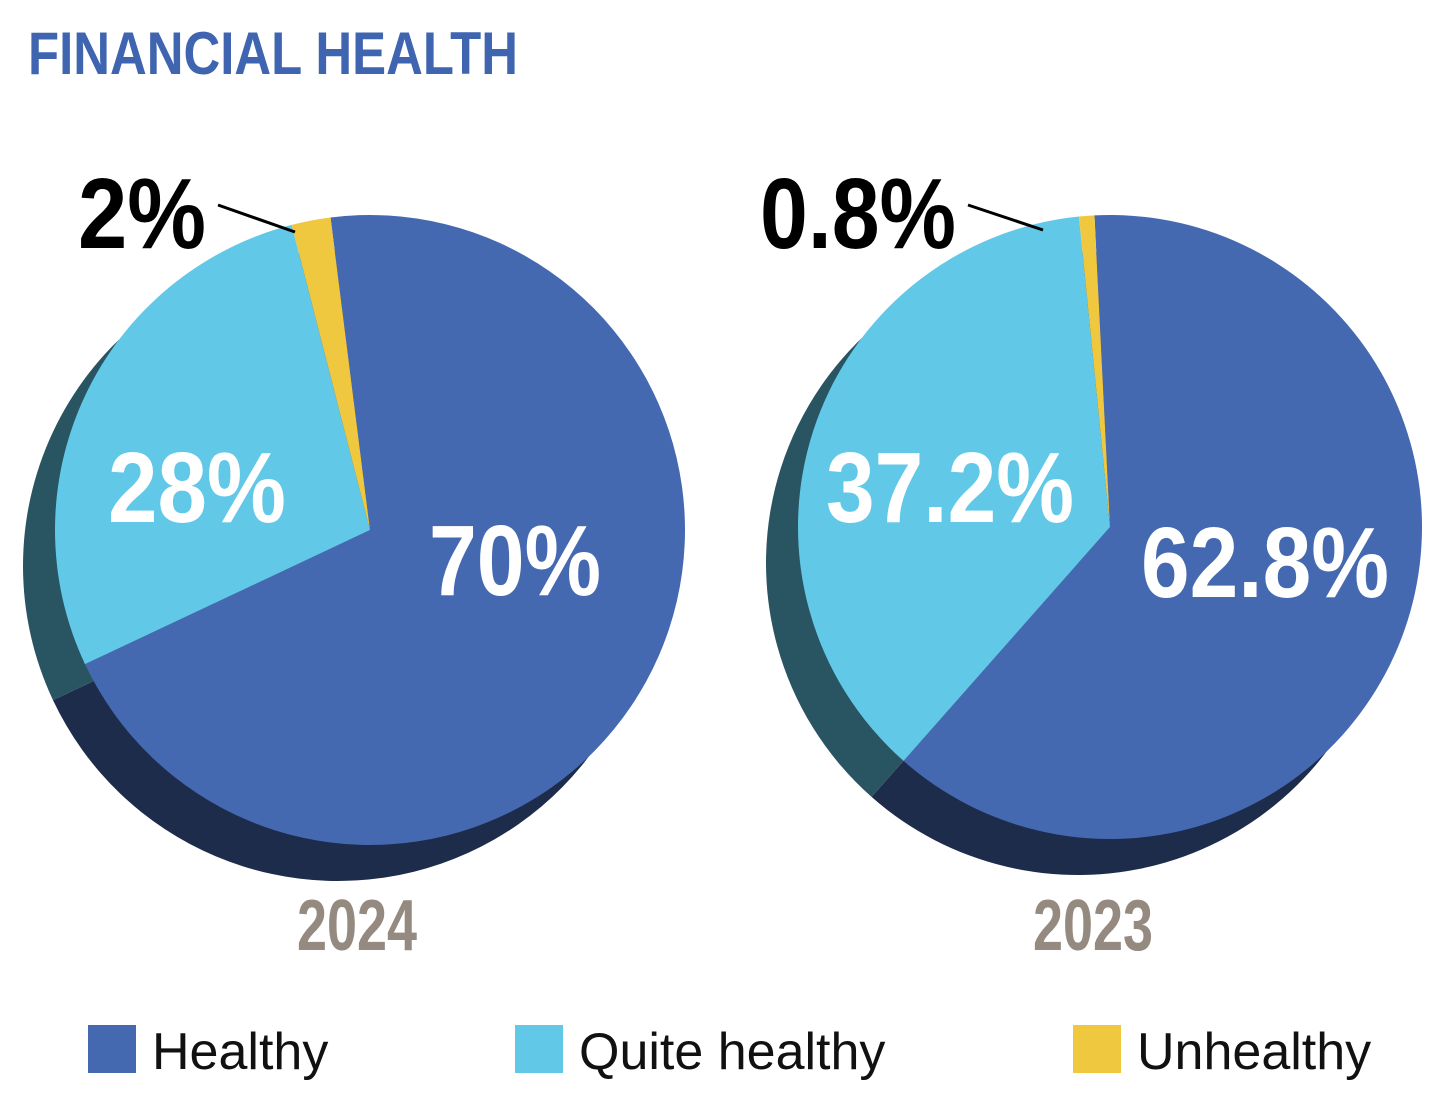 Image resolution: width=1443 pixels, height=1110 pixels. I want to click on value-label: 37.2%, so click(950, 488).